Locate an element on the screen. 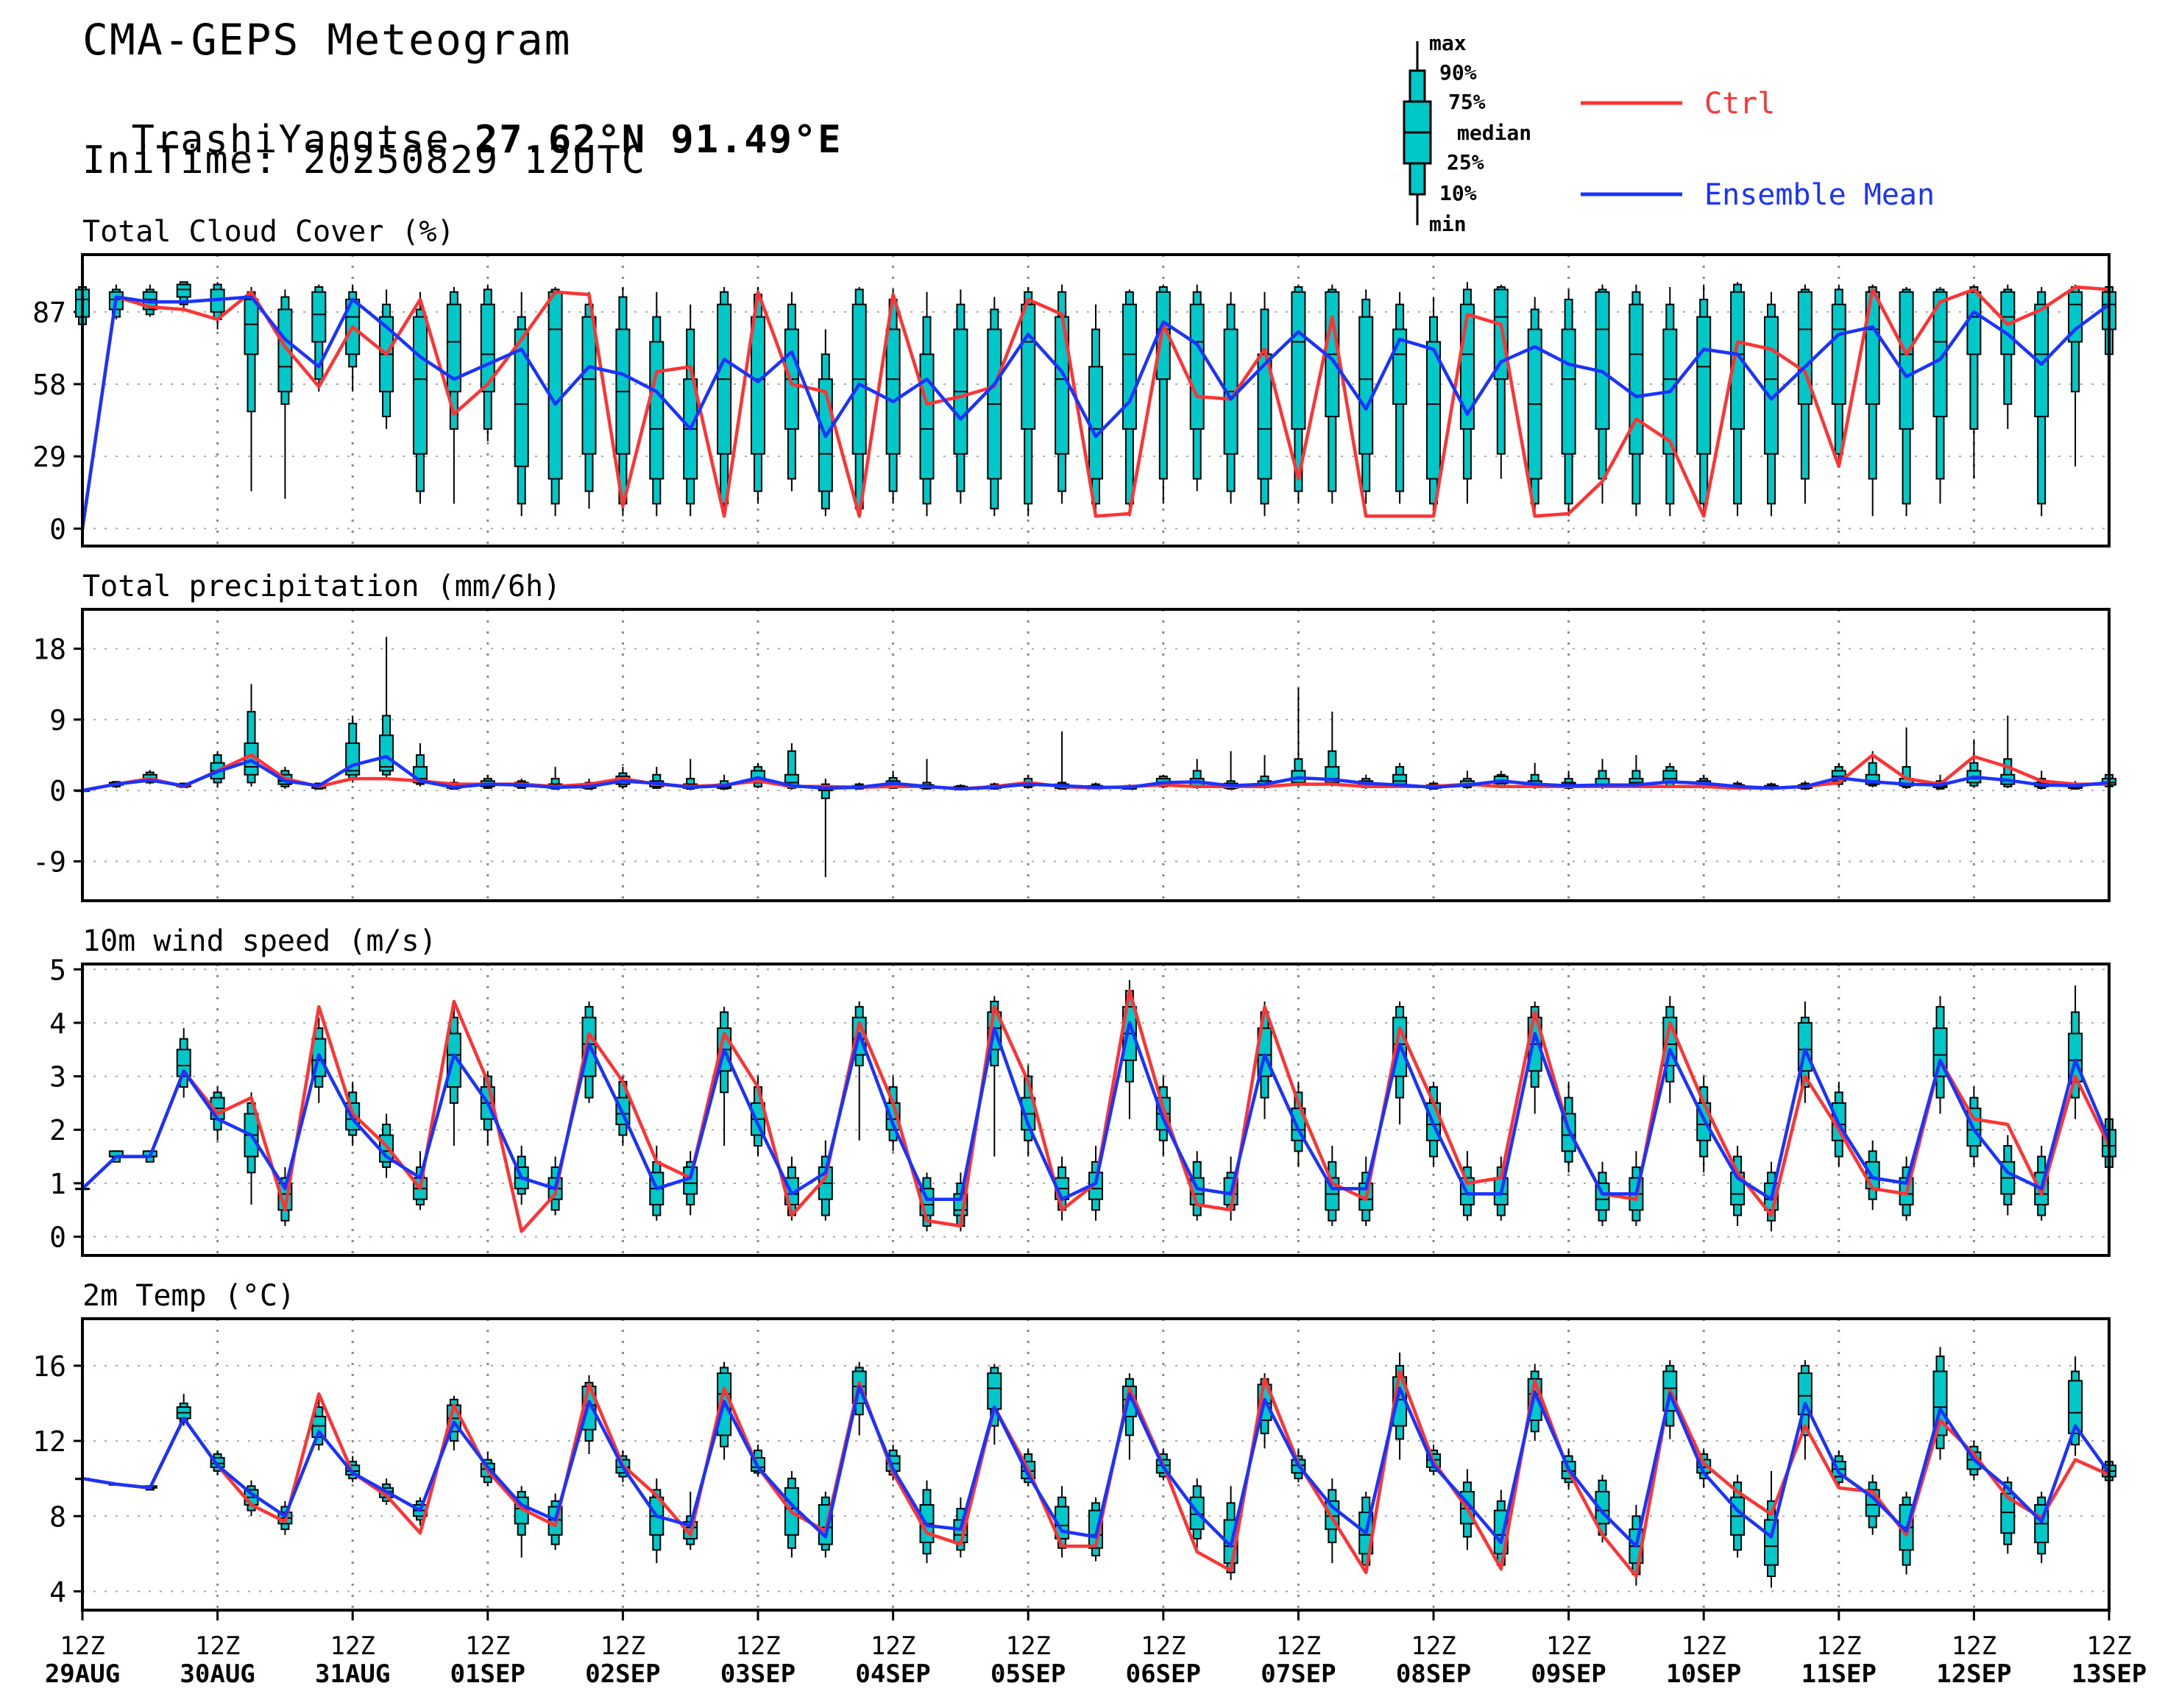  legend-mean-label: Ensemble Mean is located at coordinates (1819, 195).